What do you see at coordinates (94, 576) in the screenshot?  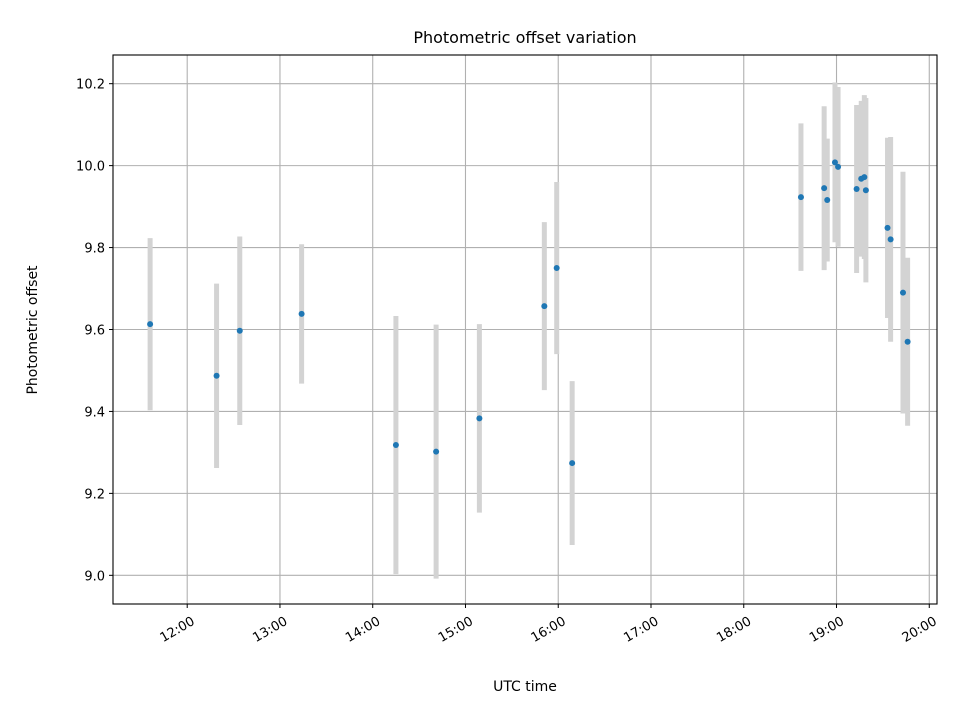 I see `y-tick-label: 9.0` at bounding box center [94, 576].